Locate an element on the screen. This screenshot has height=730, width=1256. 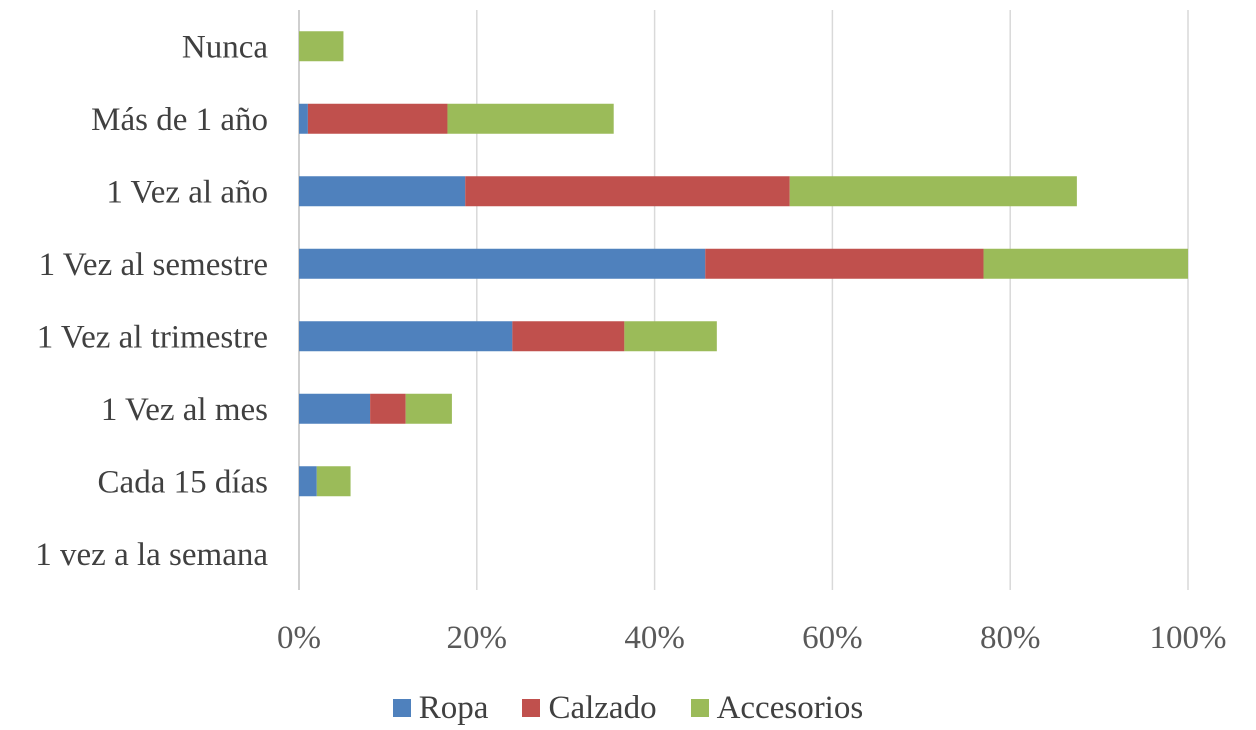
category-label: 1 vez a la semana is located at coordinates (151, 555).